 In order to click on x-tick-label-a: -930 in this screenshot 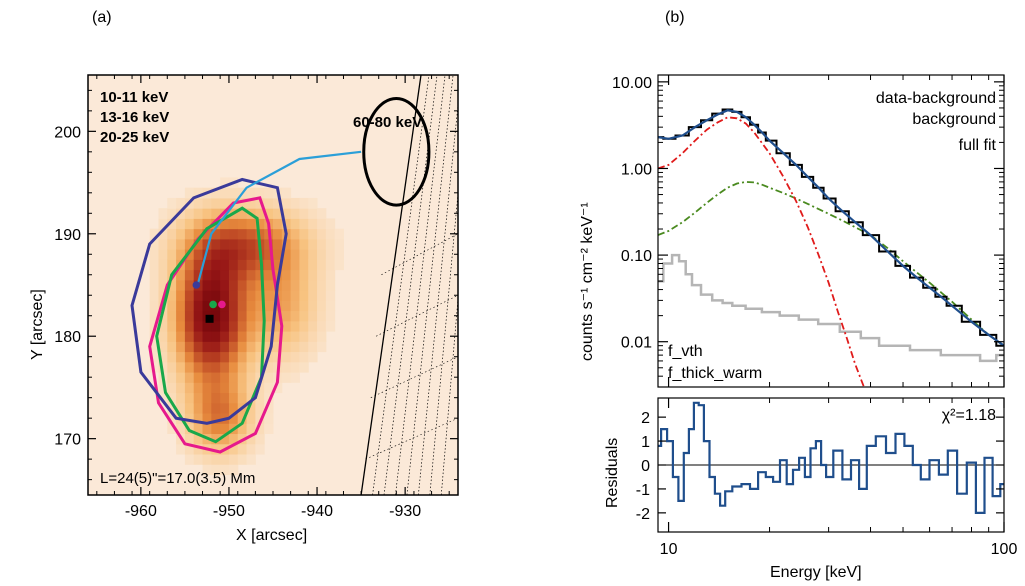, I will do `click(405, 511)`.